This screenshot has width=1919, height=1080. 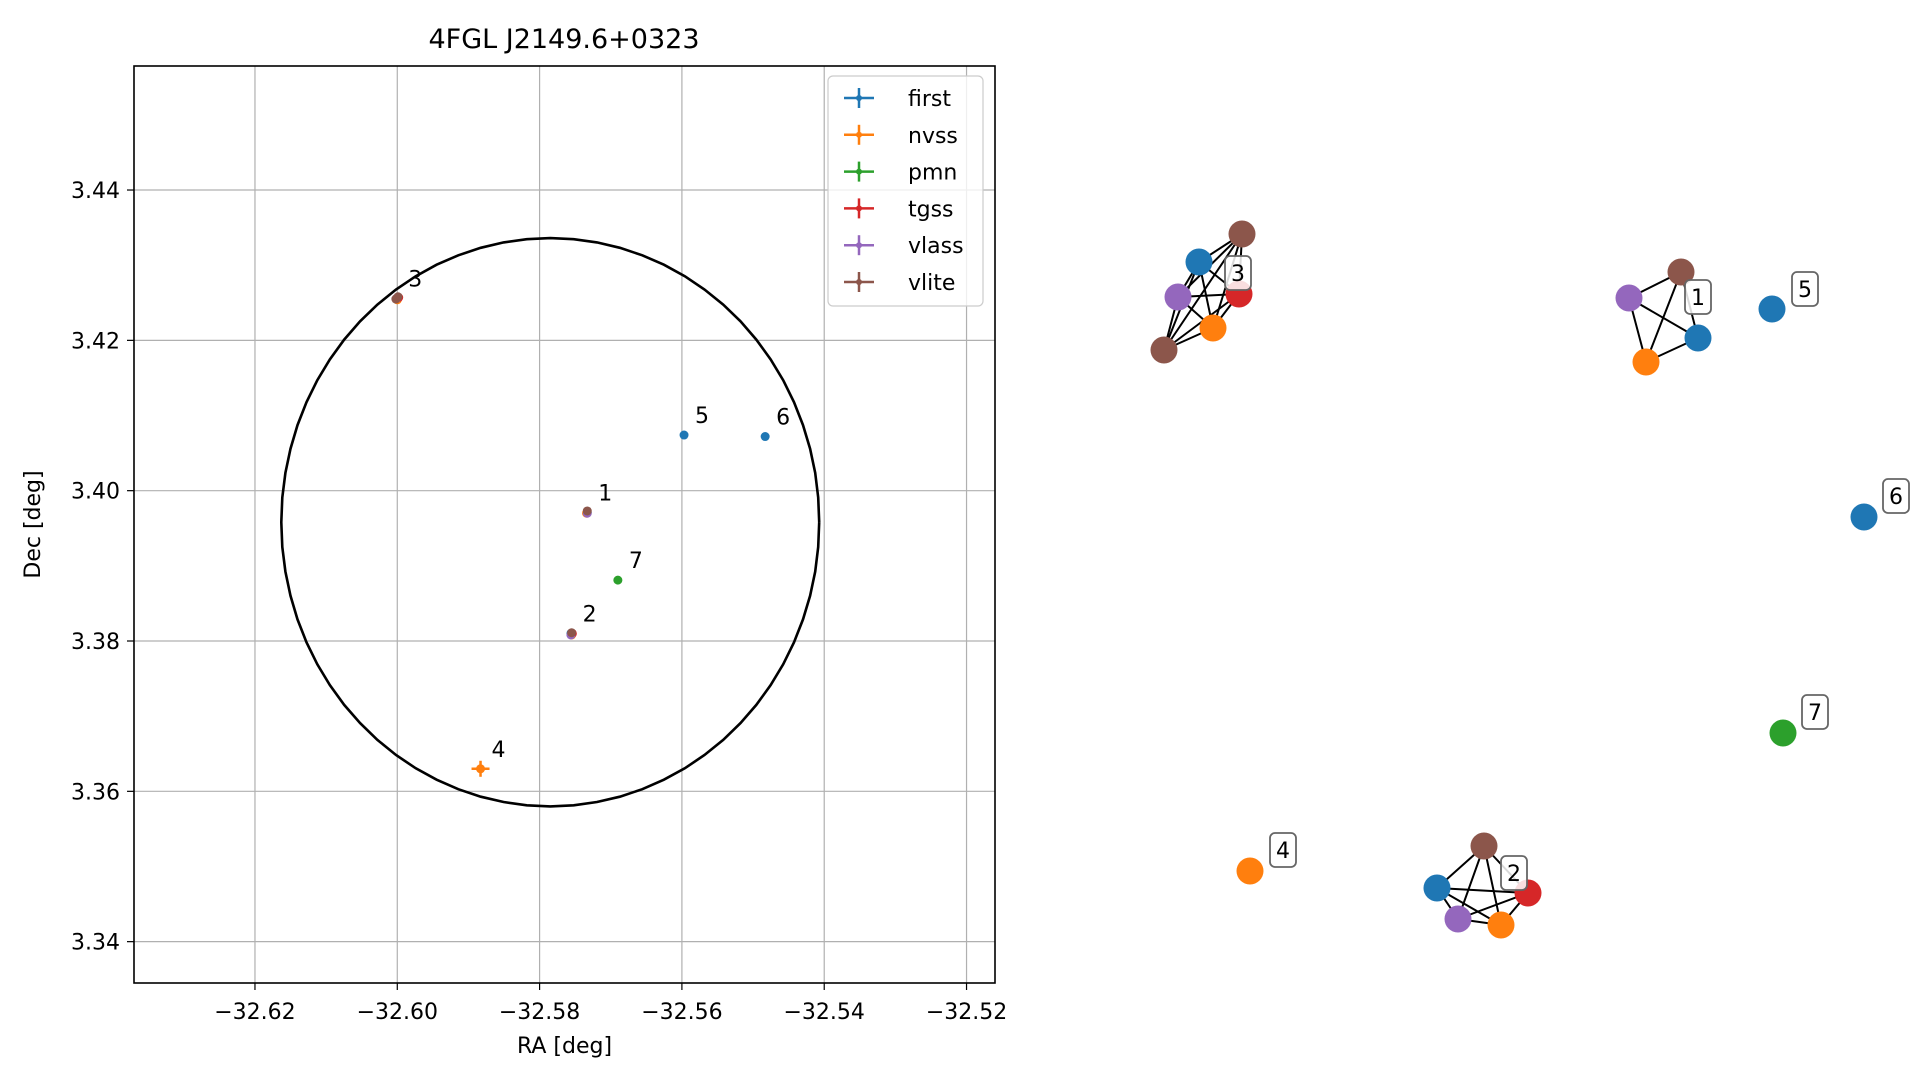 I want to click on point-annotation: 3, so click(x=415, y=279).